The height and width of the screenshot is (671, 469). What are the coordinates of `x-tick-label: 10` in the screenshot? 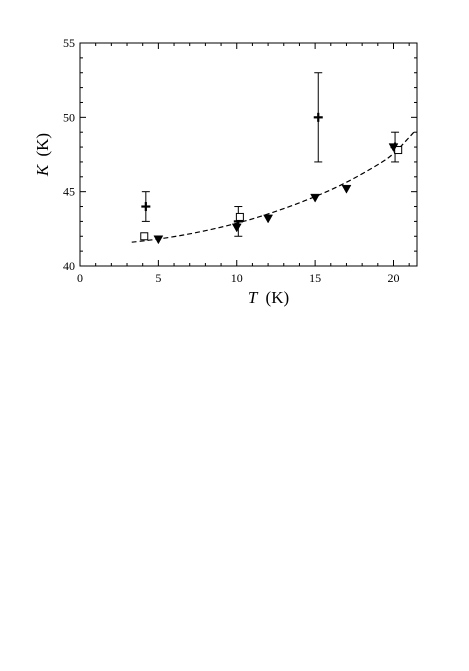 It's located at (237, 278).